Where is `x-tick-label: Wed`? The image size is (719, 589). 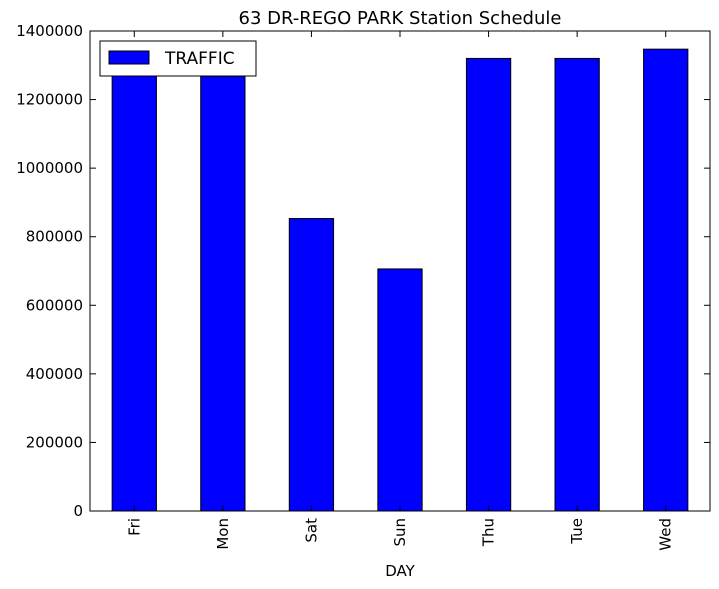 x-tick-label: Wed is located at coordinates (666, 534).